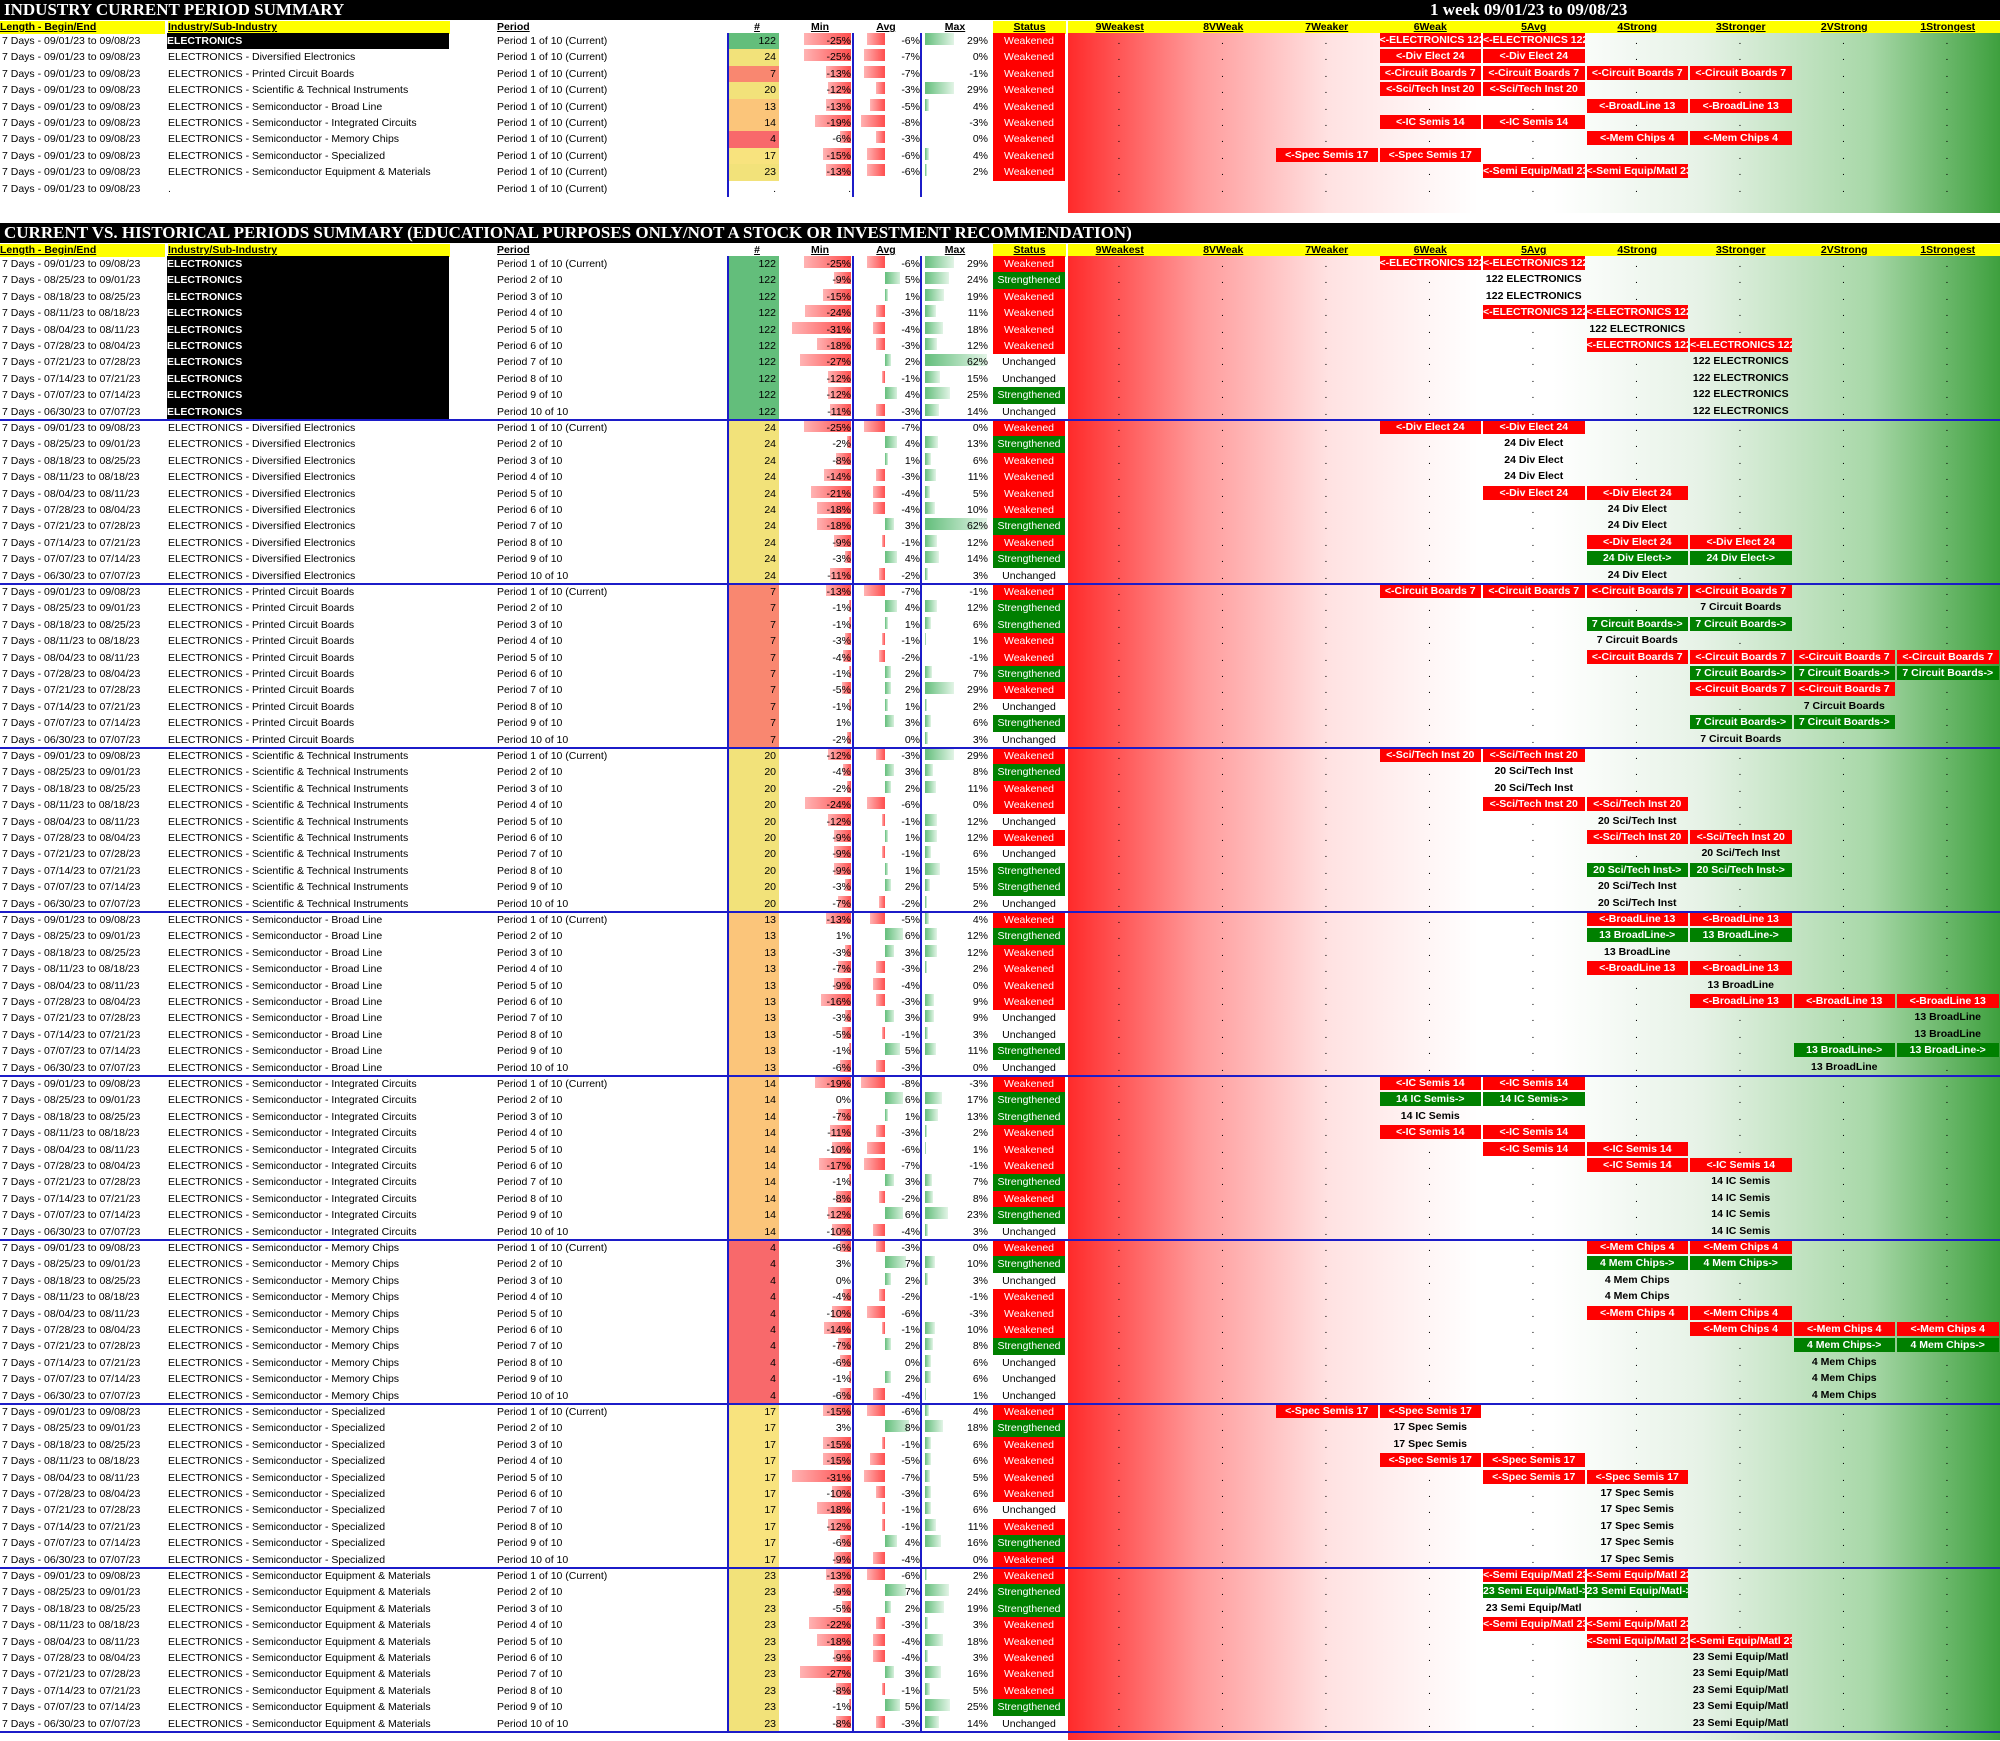 The width and height of the screenshot is (2000, 1741). I want to click on strength-pill: 122 ELECTRONICS, so click(1740, 394).